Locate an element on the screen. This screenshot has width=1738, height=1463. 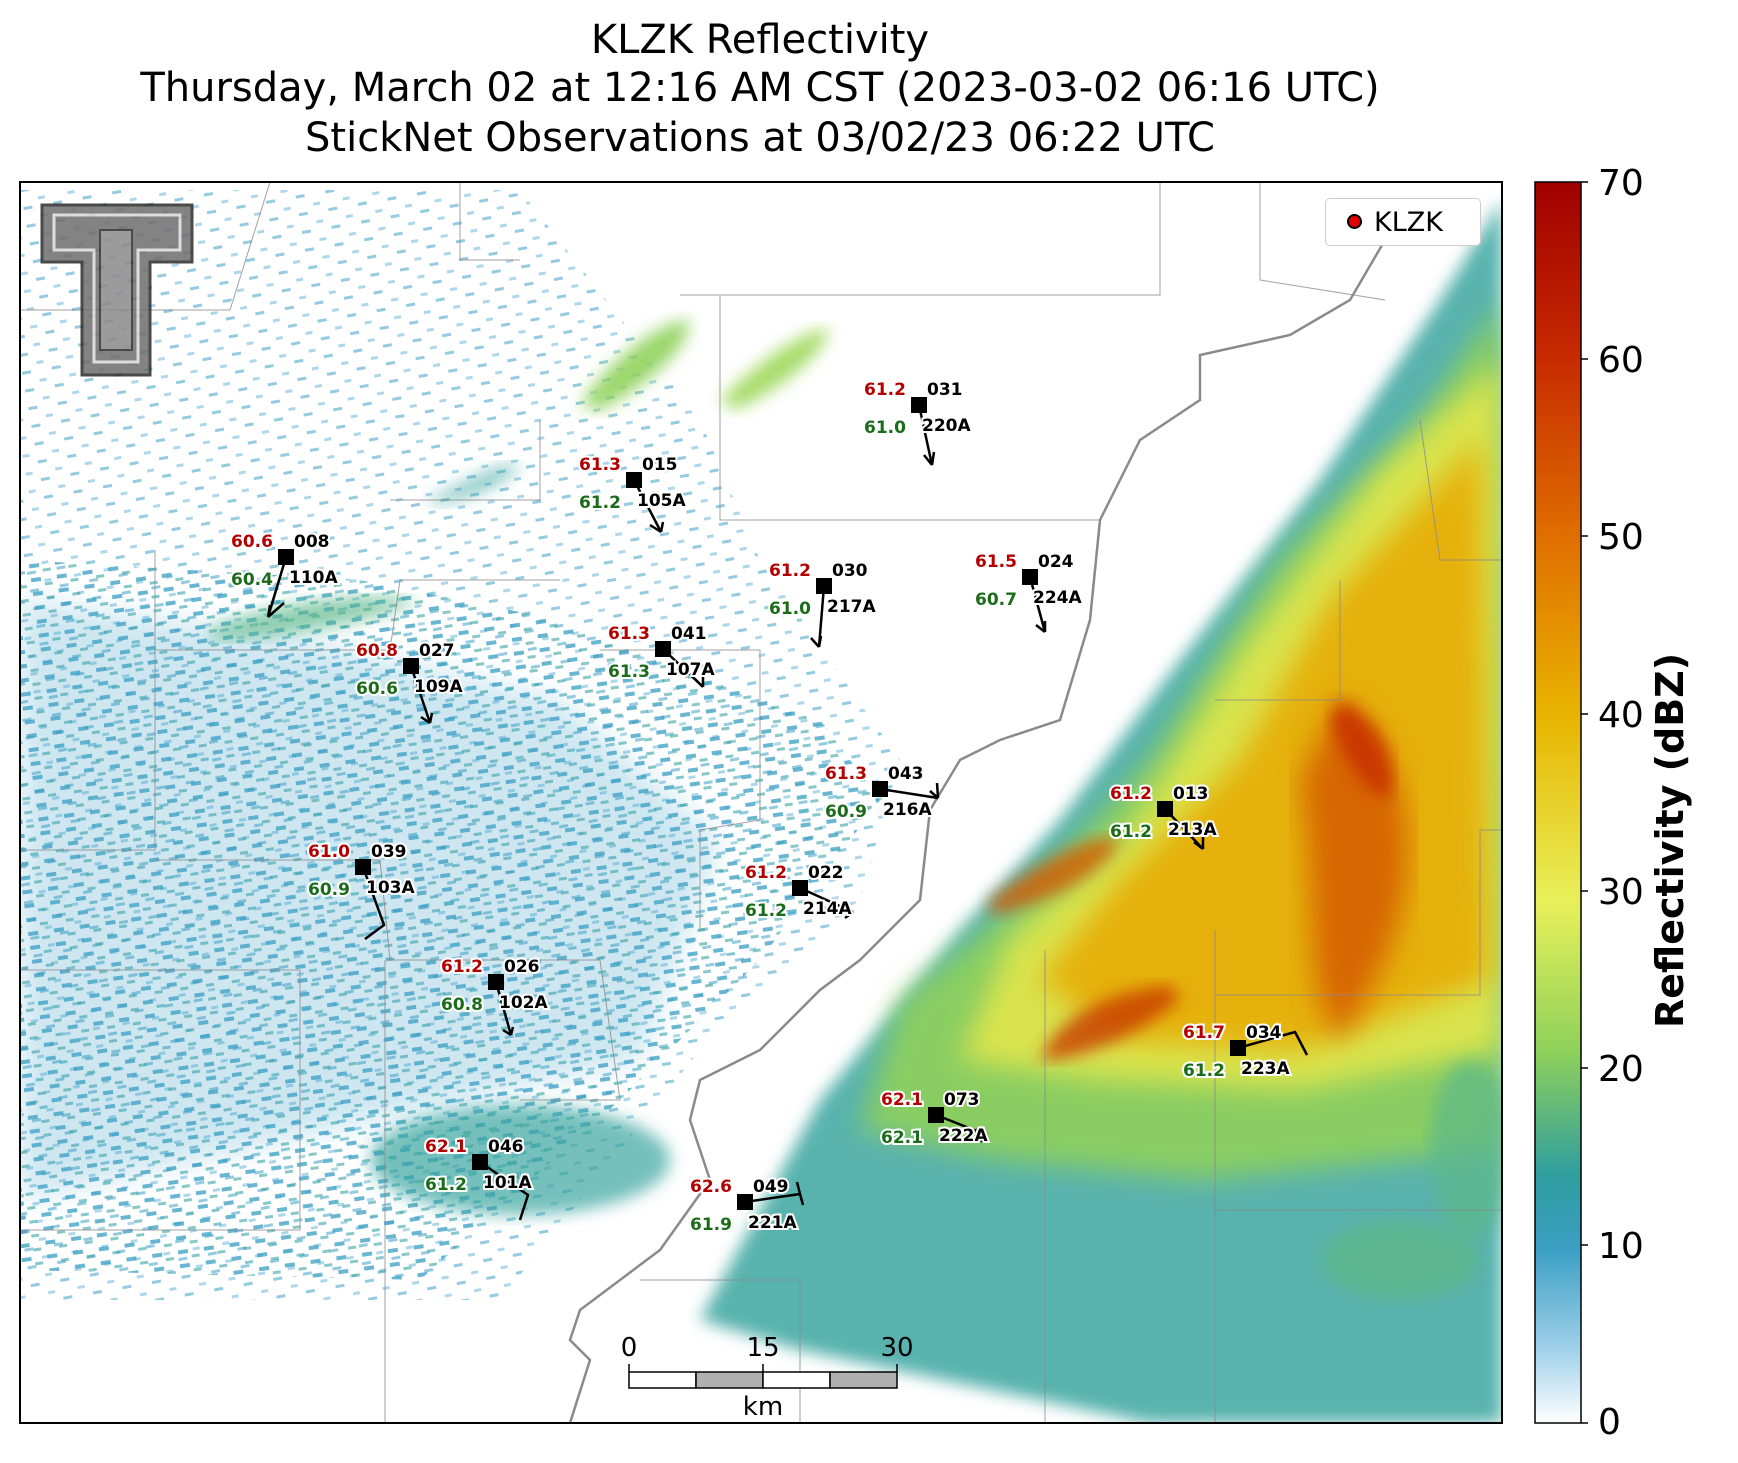
station-217A: 61.2 030 61.0 217A is located at coordinates (822, 603).